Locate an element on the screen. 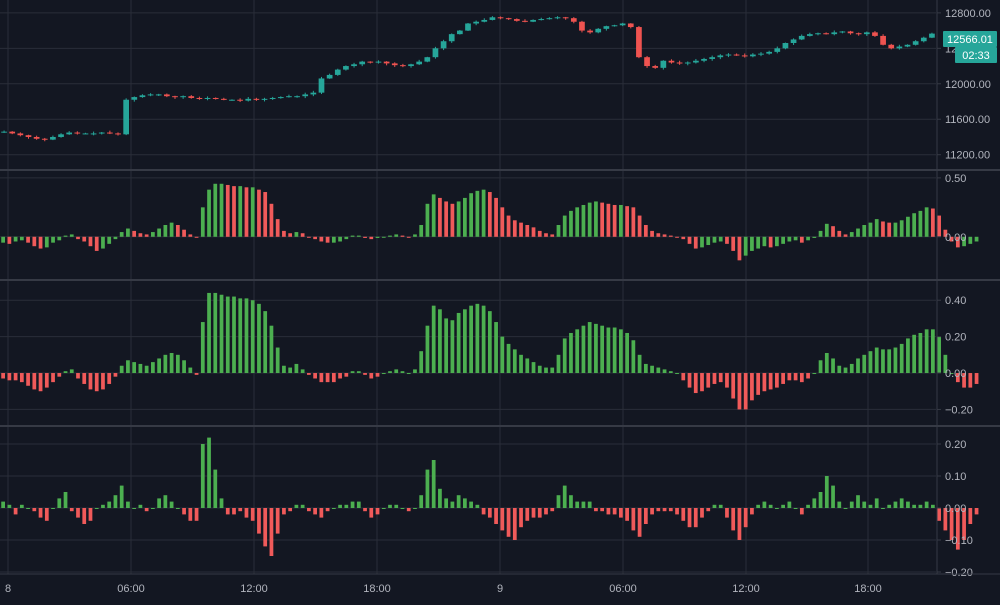 The height and width of the screenshot is (605, 1000). time-tick-label: 12:00 is located at coordinates (254, 589).